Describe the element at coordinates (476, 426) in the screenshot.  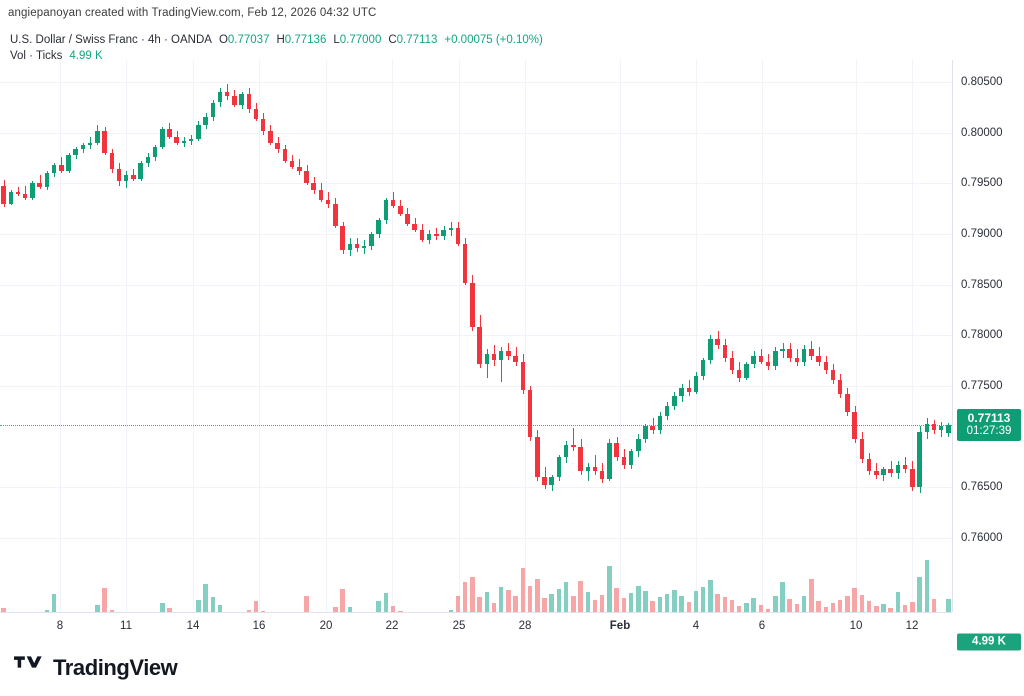
I see `current-price-line` at that location.